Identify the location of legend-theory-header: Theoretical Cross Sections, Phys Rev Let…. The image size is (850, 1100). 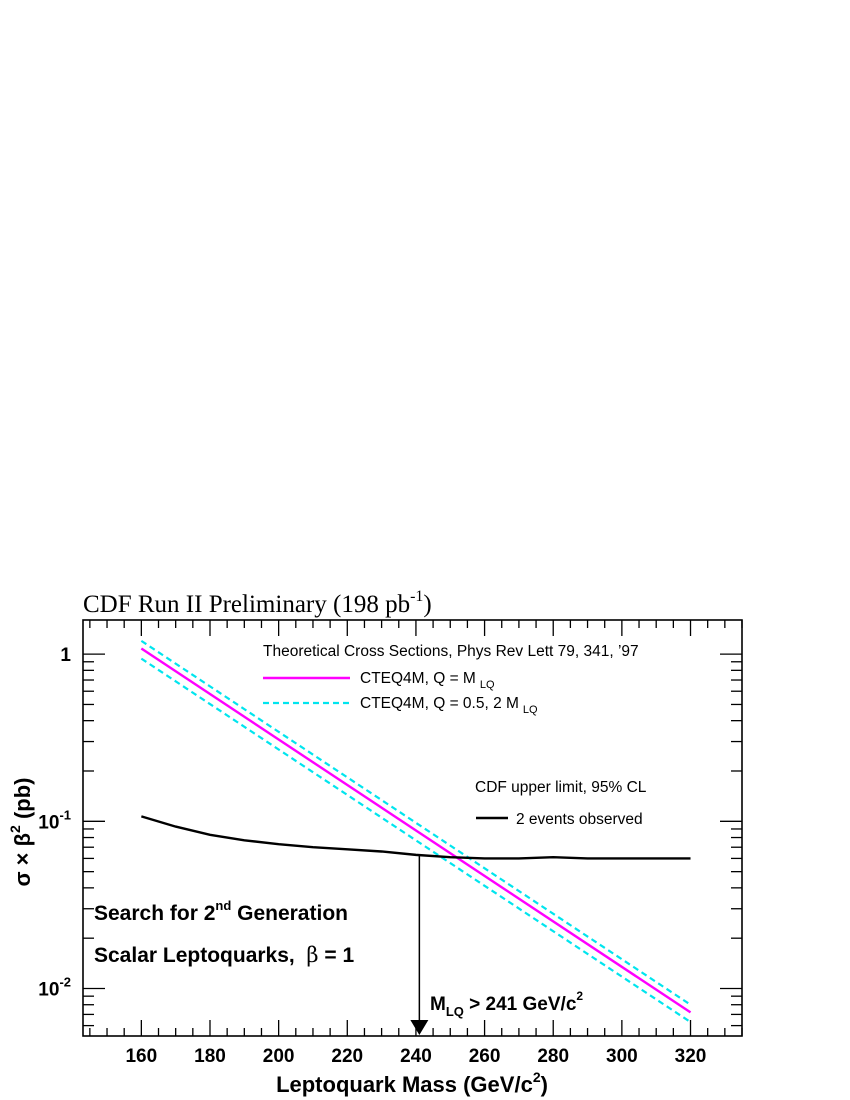
(451, 651).